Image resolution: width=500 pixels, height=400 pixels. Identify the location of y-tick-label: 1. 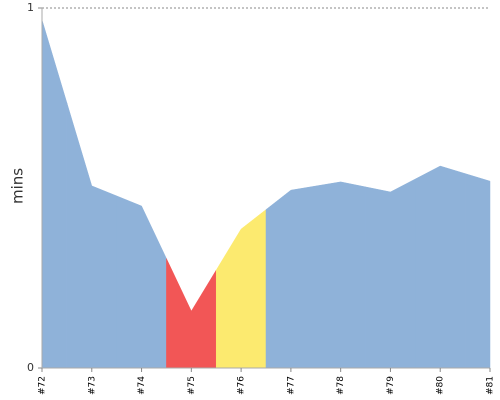
(30, 7).